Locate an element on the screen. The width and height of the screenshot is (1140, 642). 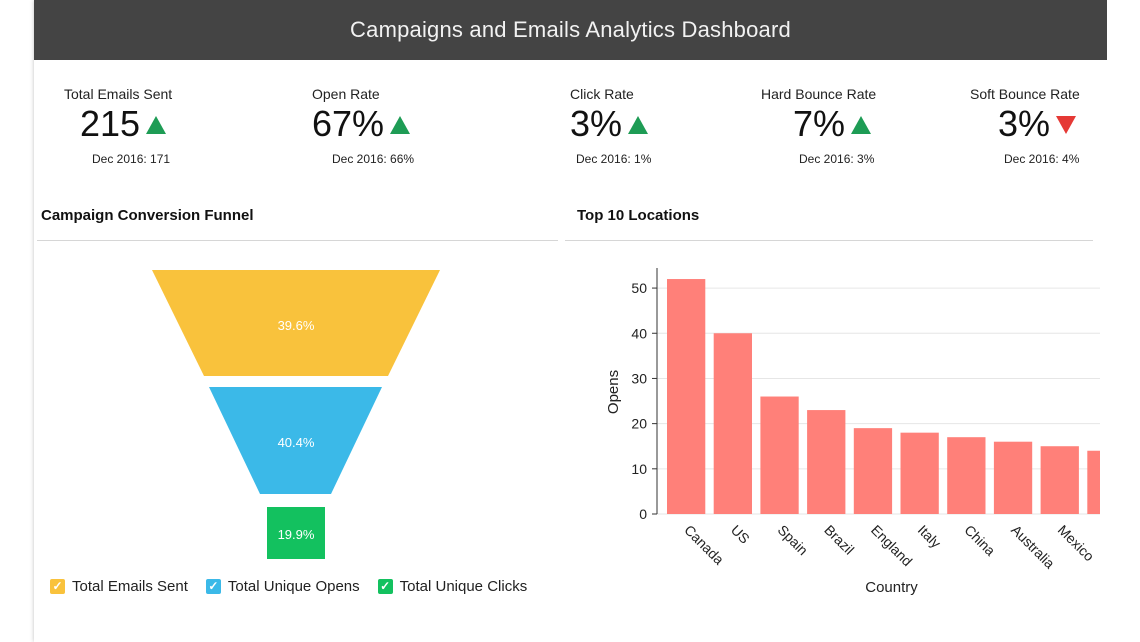
kpi-value: 67% is located at coordinates (348, 123).